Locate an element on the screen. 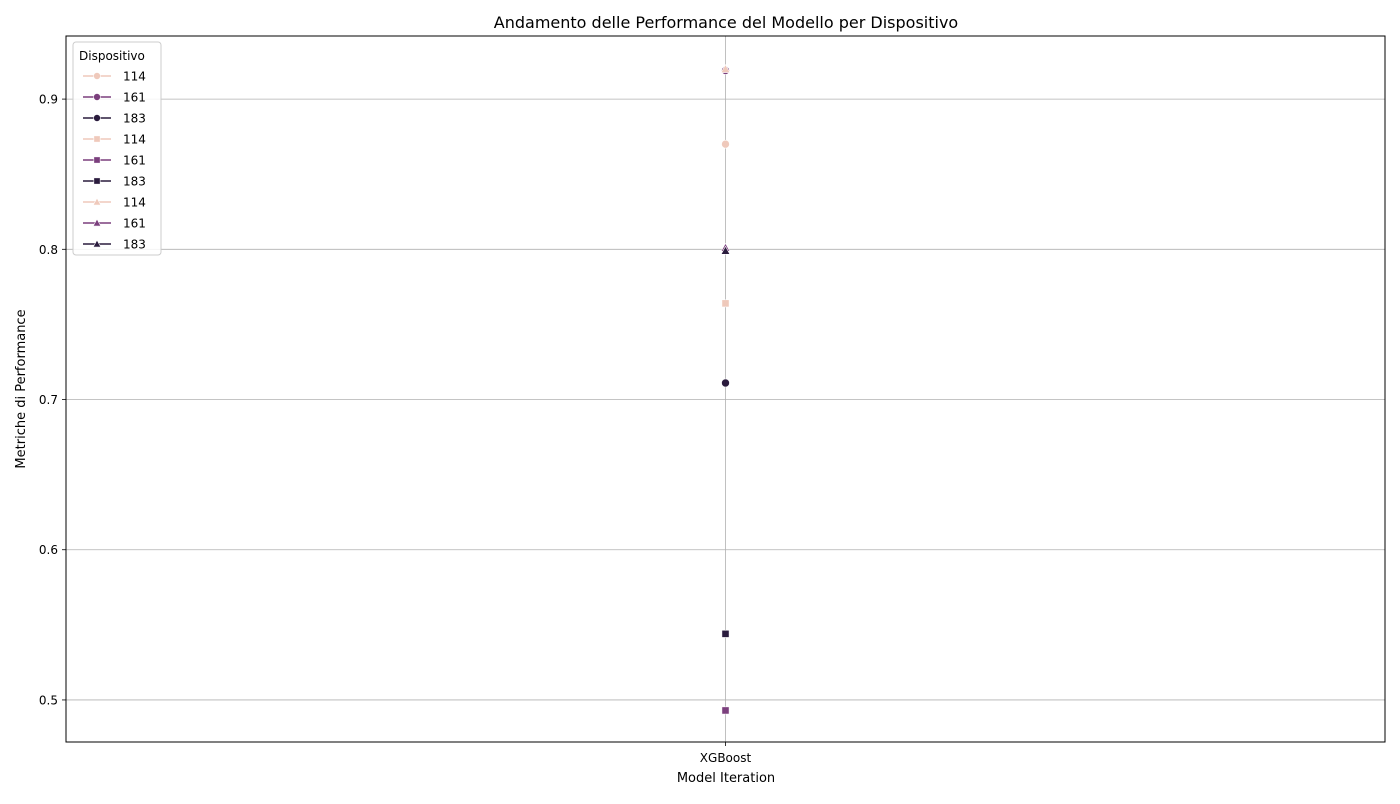 This screenshot has height=804, width=1400. legend: Dispositivo 114 161 183 114 161 183 114 161 183 is located at coordinates (117, 148).